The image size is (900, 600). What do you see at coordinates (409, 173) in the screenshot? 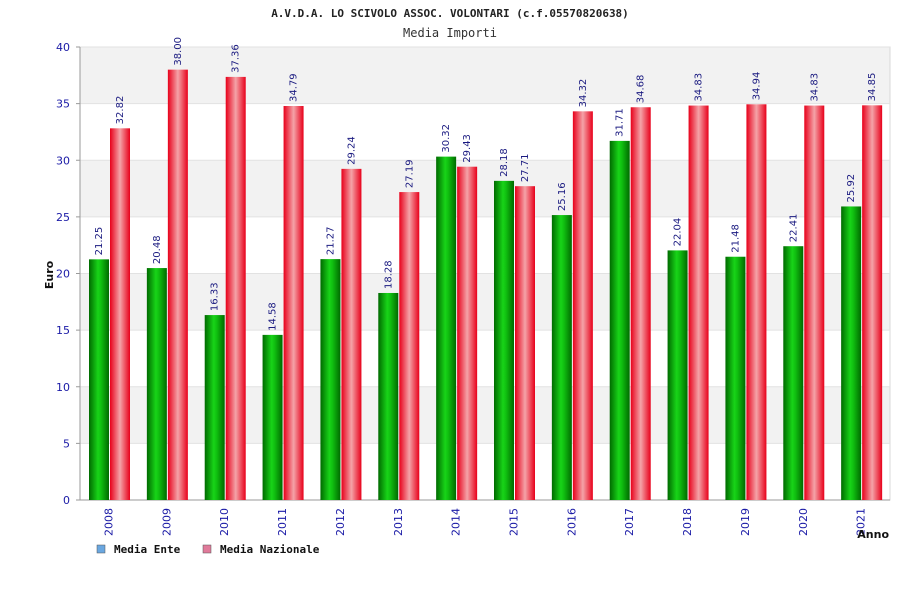
I see `bar-value-label: 27.19` at bounding box center [409, 173].